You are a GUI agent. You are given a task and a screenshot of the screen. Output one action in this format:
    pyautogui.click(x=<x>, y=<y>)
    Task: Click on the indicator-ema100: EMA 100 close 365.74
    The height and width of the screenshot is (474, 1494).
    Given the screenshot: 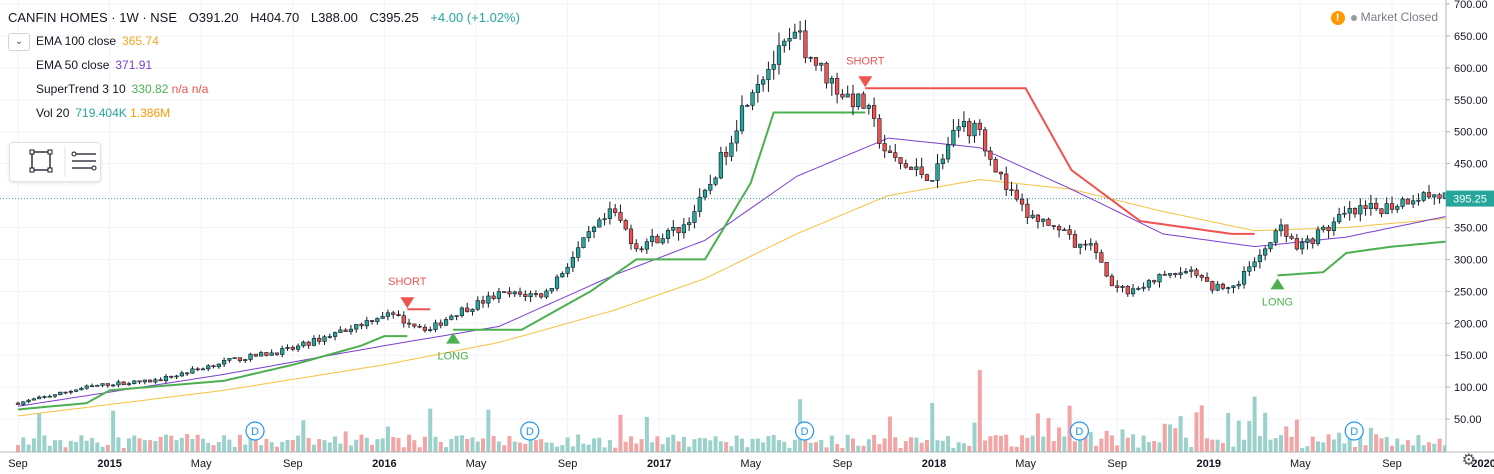 What is the action you would take?
    pyautogui.click(x=97, y=41)
    